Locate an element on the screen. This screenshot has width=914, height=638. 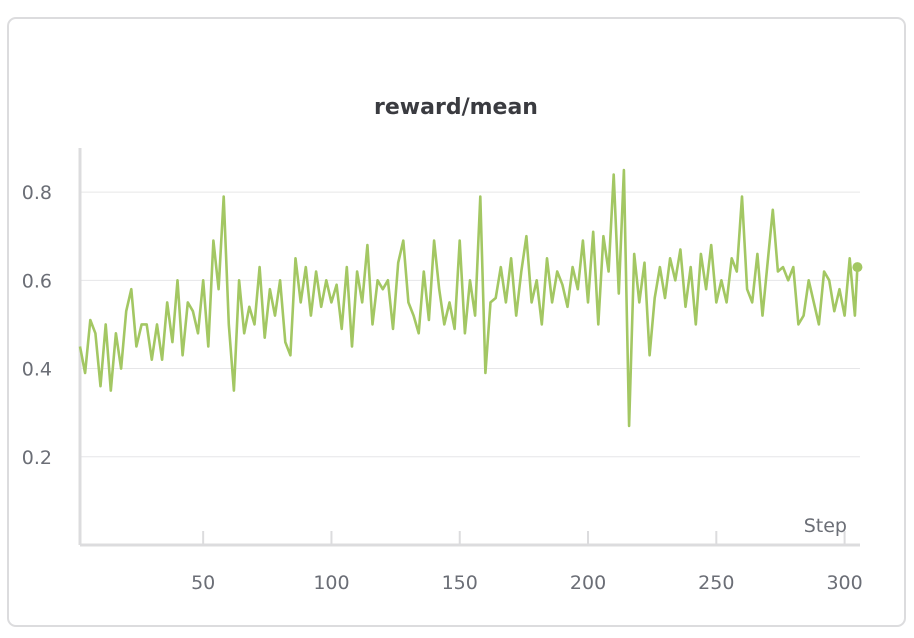
y-tick-label: 0.8 is located at coordinates (37, 193).